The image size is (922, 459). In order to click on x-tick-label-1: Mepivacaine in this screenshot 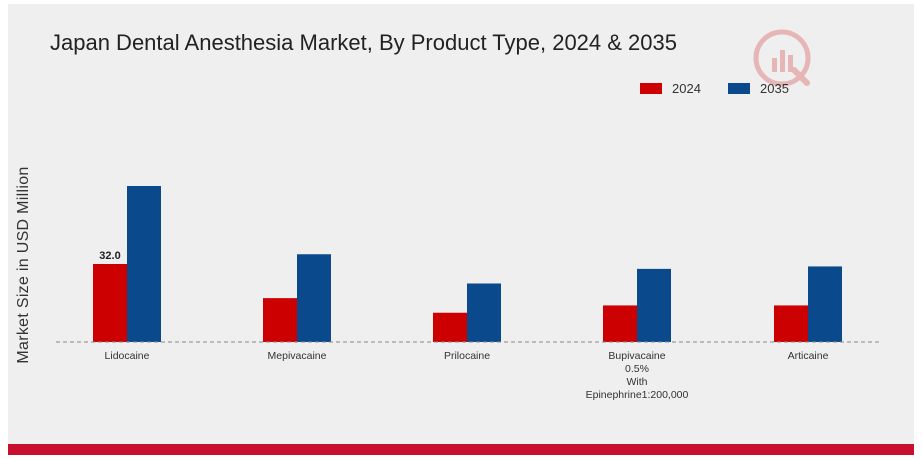, I will do `click(297, 356)`.